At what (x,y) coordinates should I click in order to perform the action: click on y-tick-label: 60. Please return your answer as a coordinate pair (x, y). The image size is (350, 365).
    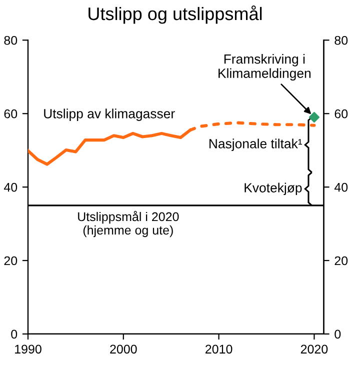
    Looking at the image, I should click on (11, 113).